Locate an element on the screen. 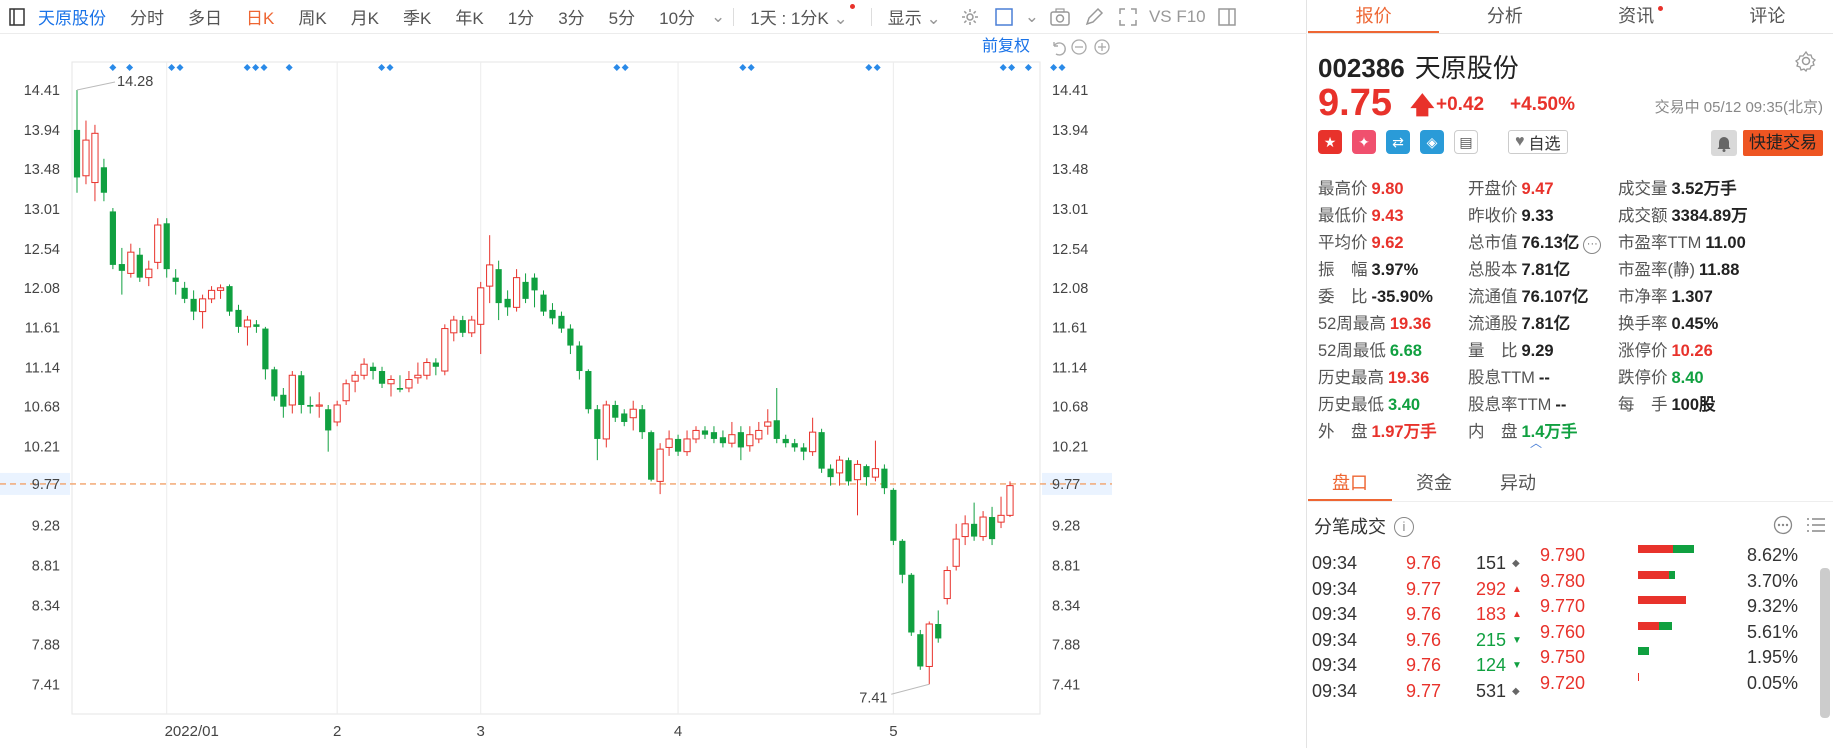 This screenshot has width=1833, height=748. tab-news: 资讯 is located at coordinates (1636, 16).